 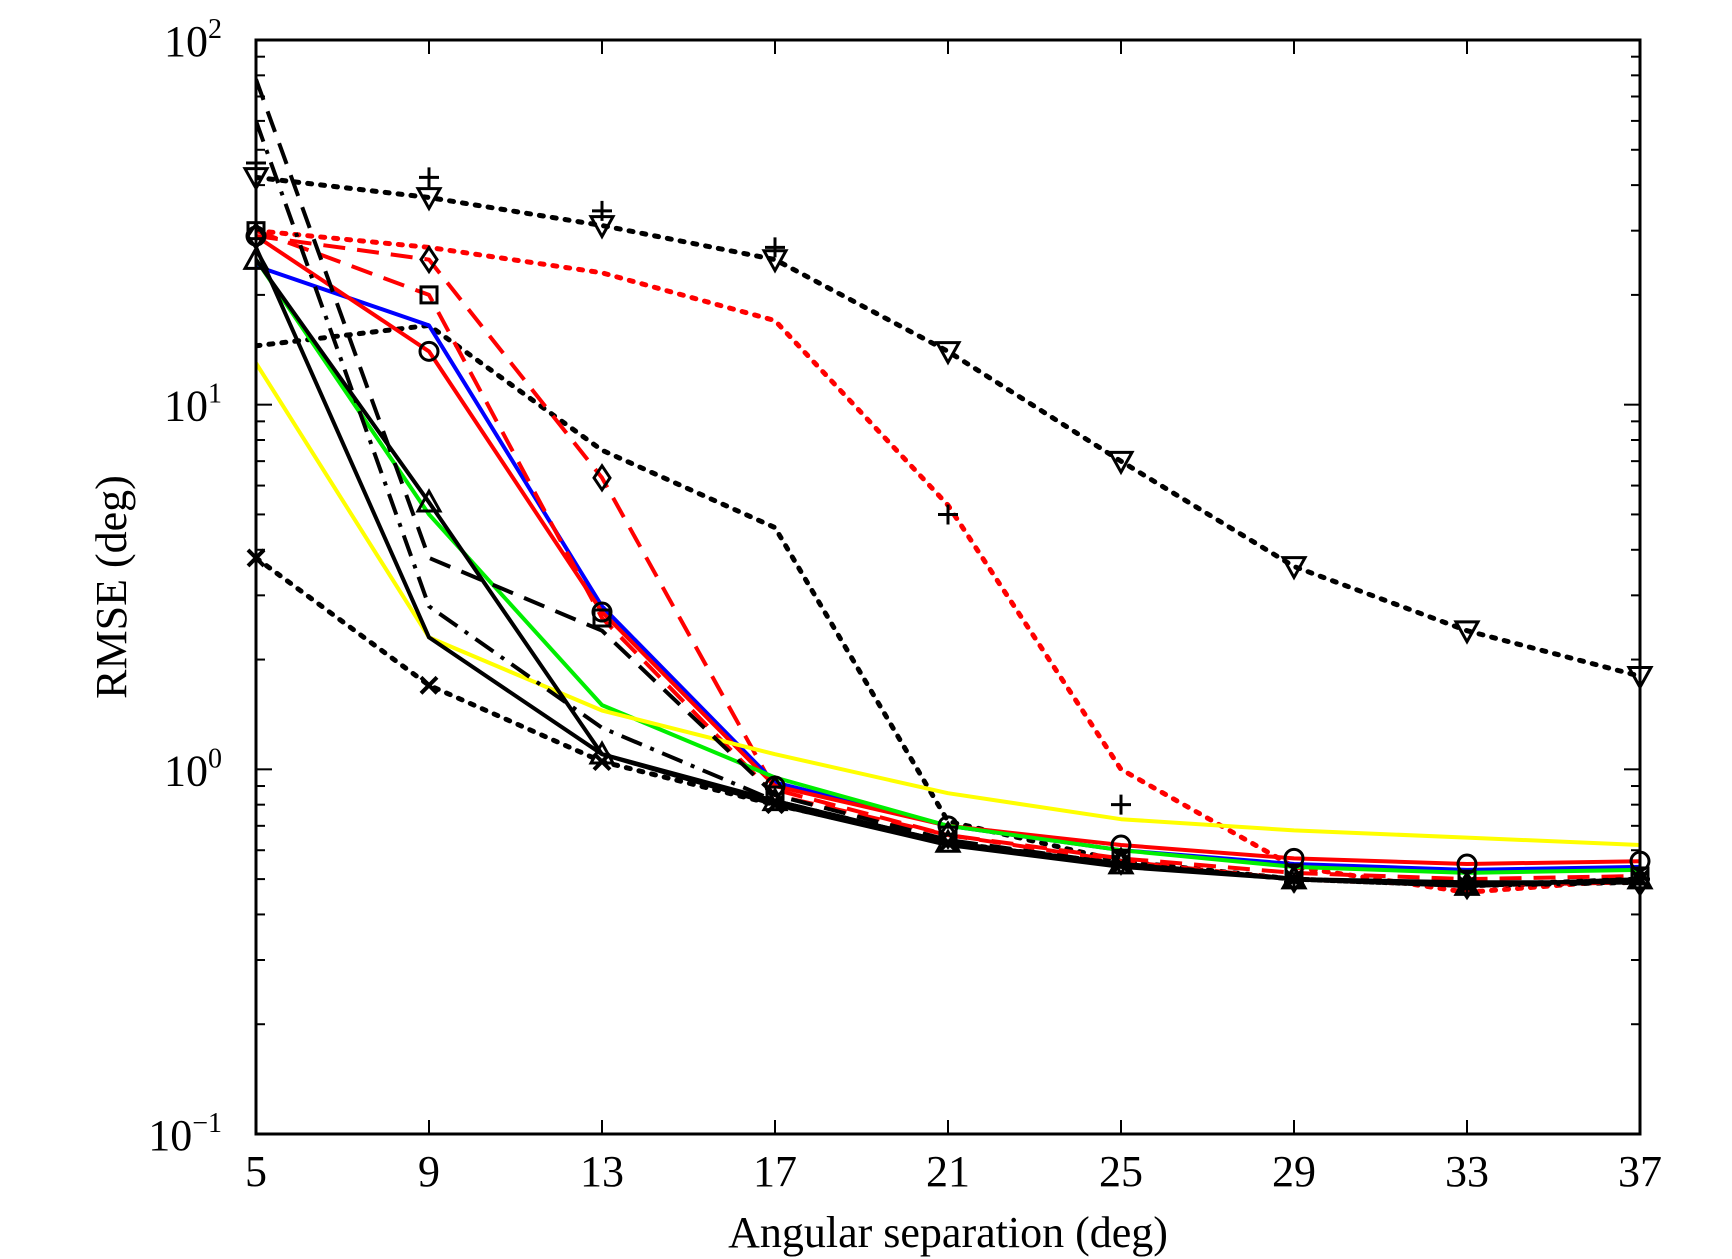 What do you see at coordinates (1640, 1171) in the screenshot?
I see `x-tick-label: 37` at bounding box center [1640, 1171].